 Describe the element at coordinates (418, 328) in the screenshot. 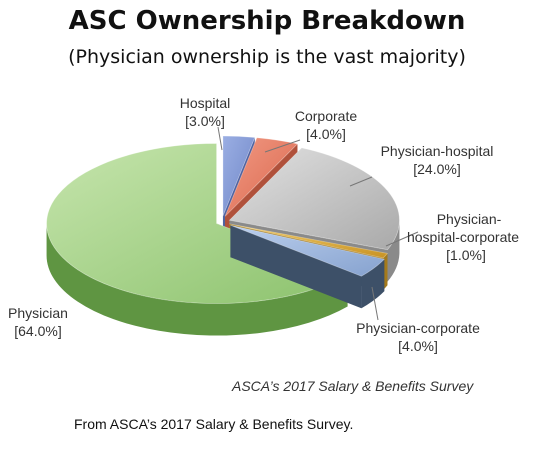

I see `label-physician-corporate-name: Physician-corporate` at that location.